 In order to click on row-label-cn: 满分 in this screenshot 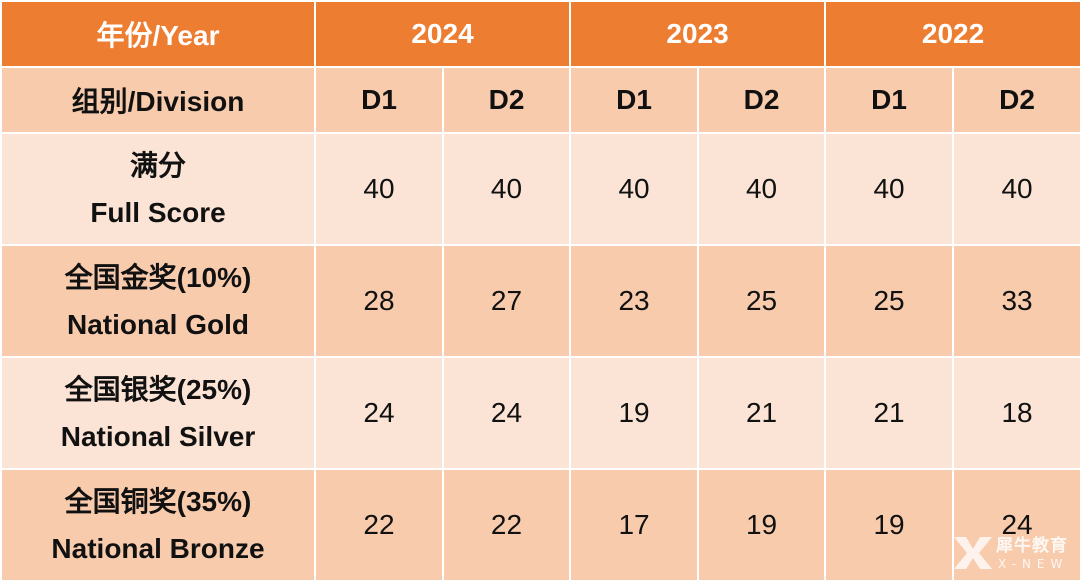, I will do `click(157, 165)`.